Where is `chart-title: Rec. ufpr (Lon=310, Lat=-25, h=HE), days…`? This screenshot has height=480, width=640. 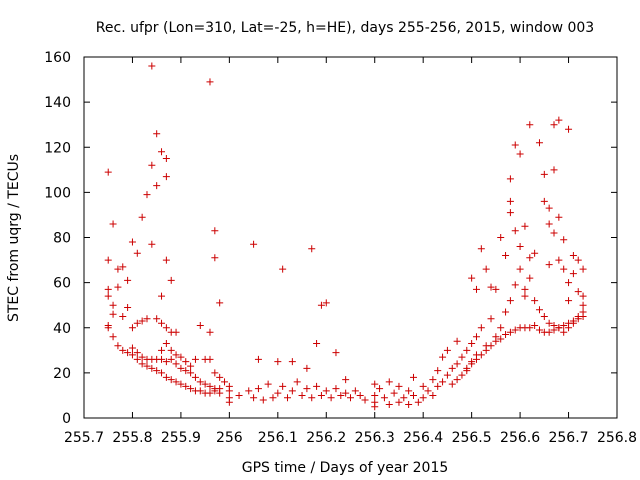 chart-title: Rec. ufpr (Lon=310, Lat=-25, h=HE), days… is located at coordinates (345, 28).